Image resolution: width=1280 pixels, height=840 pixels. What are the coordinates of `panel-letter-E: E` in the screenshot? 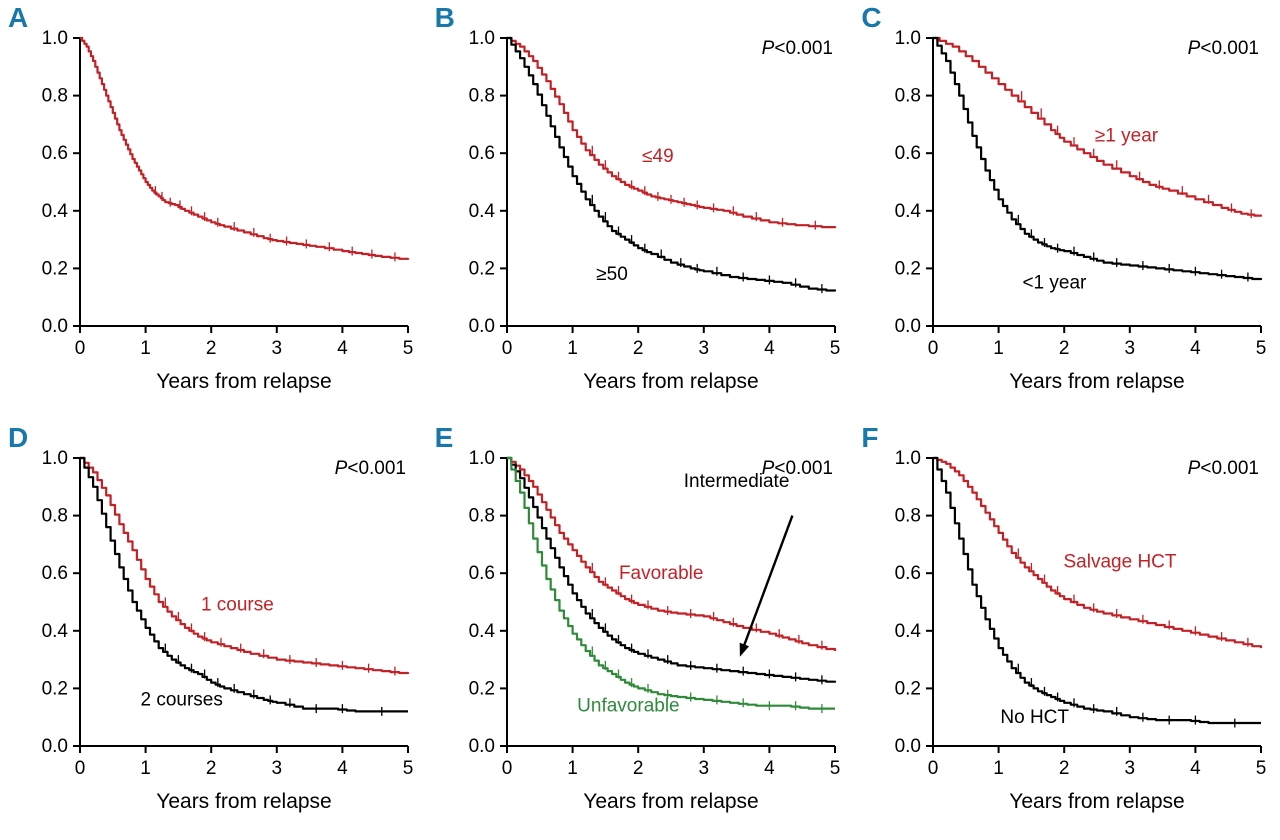 It's located at (444, 437).